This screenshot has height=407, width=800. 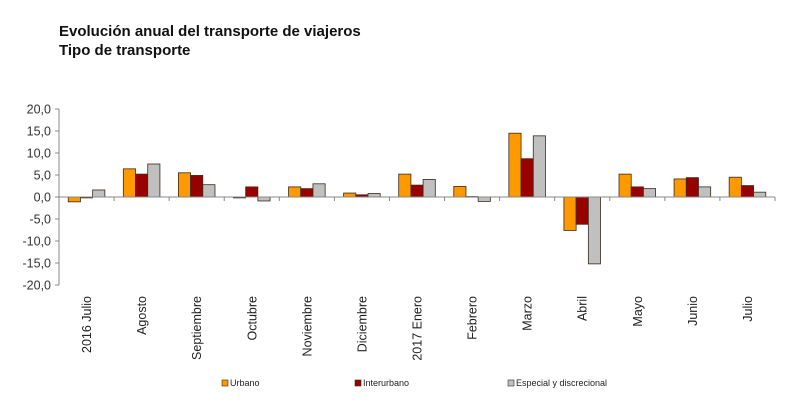 I want to click on x-tick-label: Abril, so click(x=583, y=308).